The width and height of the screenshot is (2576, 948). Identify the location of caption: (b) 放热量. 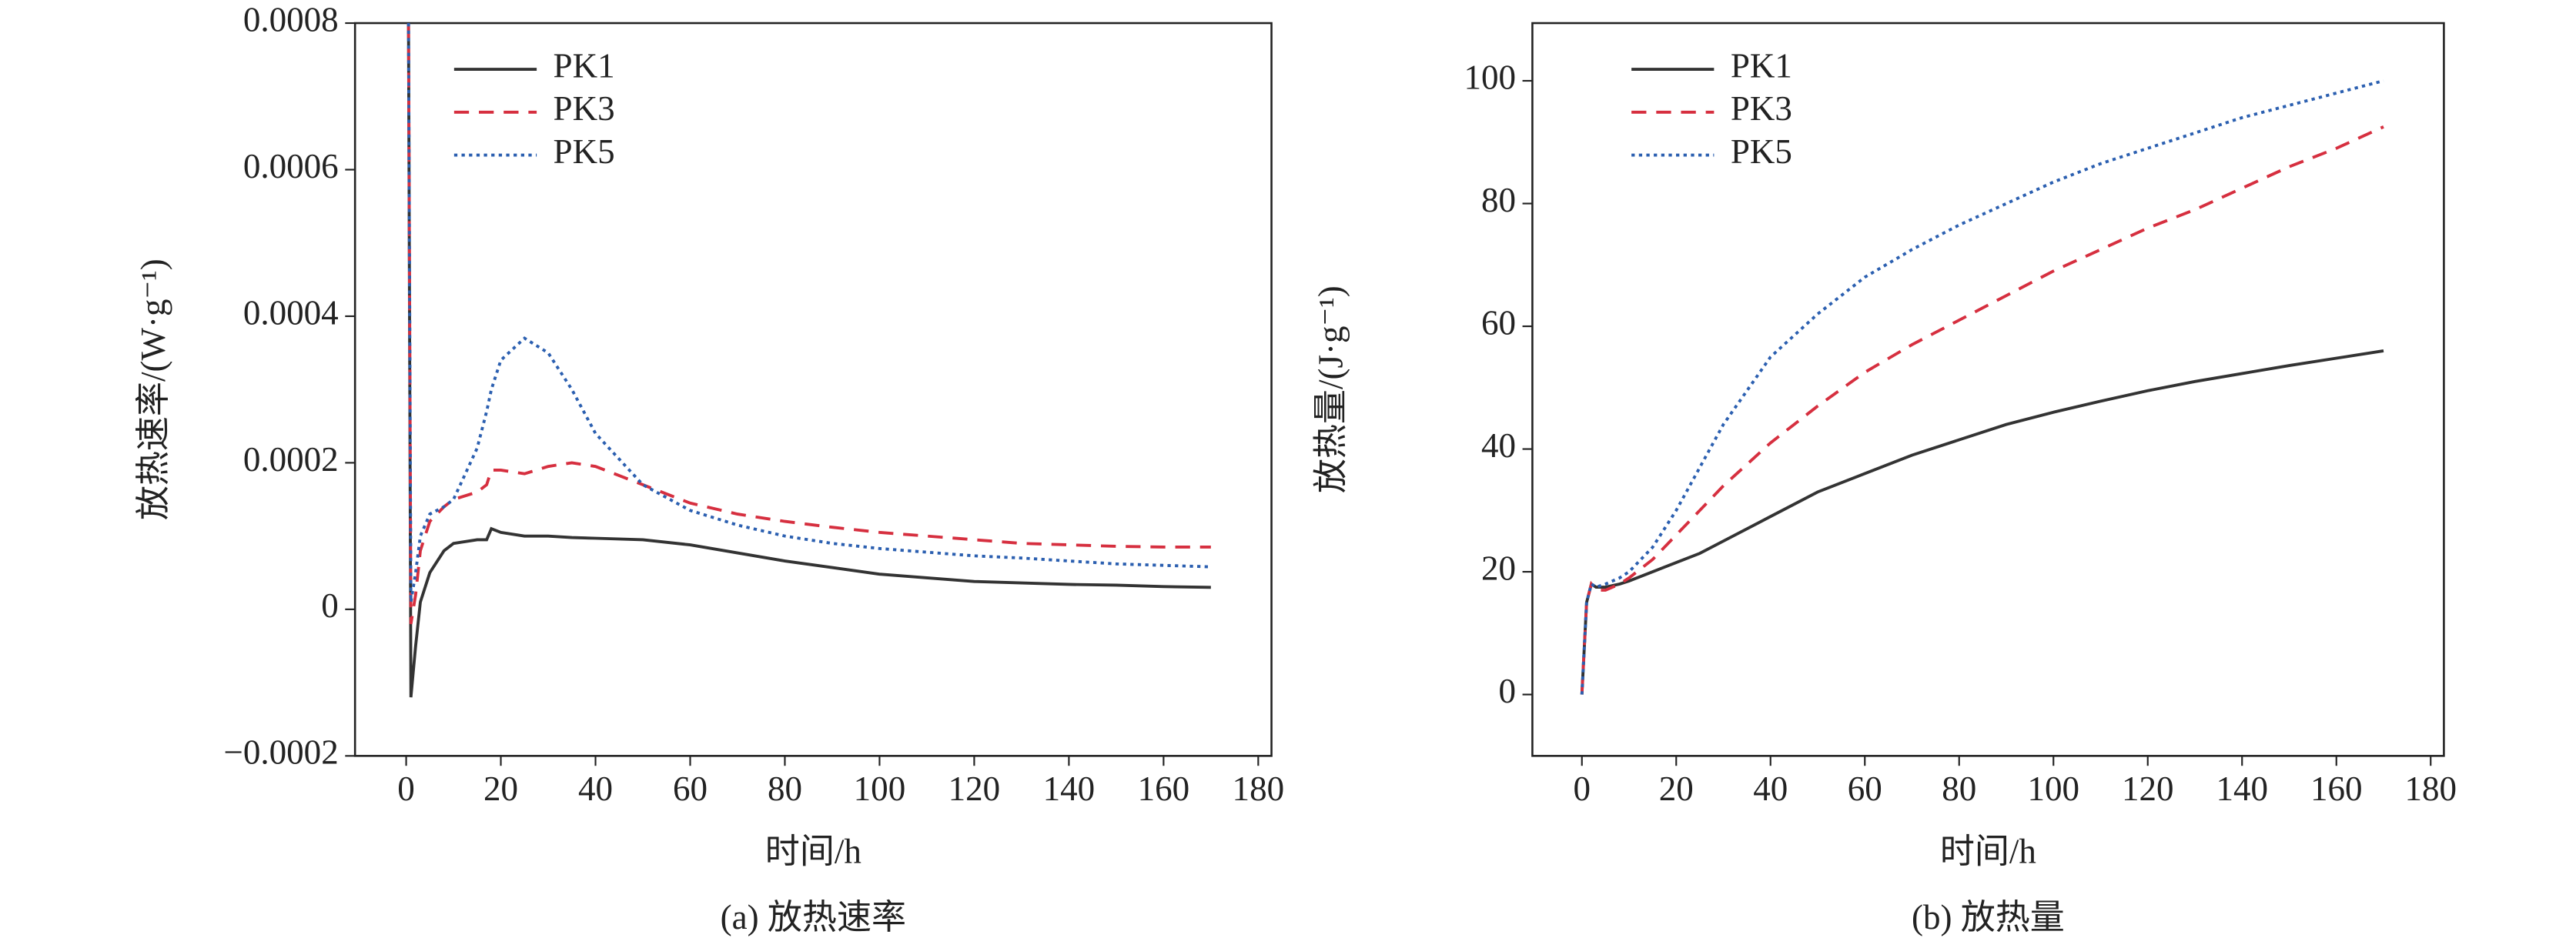
(1989, 917).